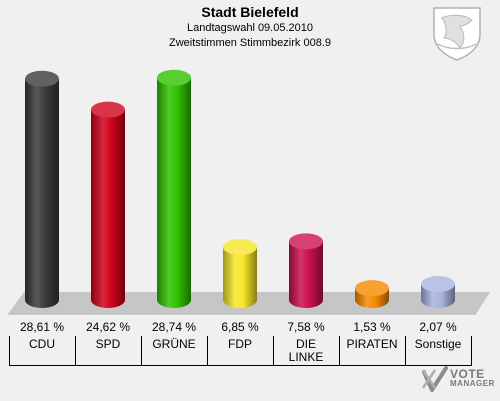  Describe the element at coordinates (42, 327) in the screenshot. I see `value-label: 28,61 %` at that location.